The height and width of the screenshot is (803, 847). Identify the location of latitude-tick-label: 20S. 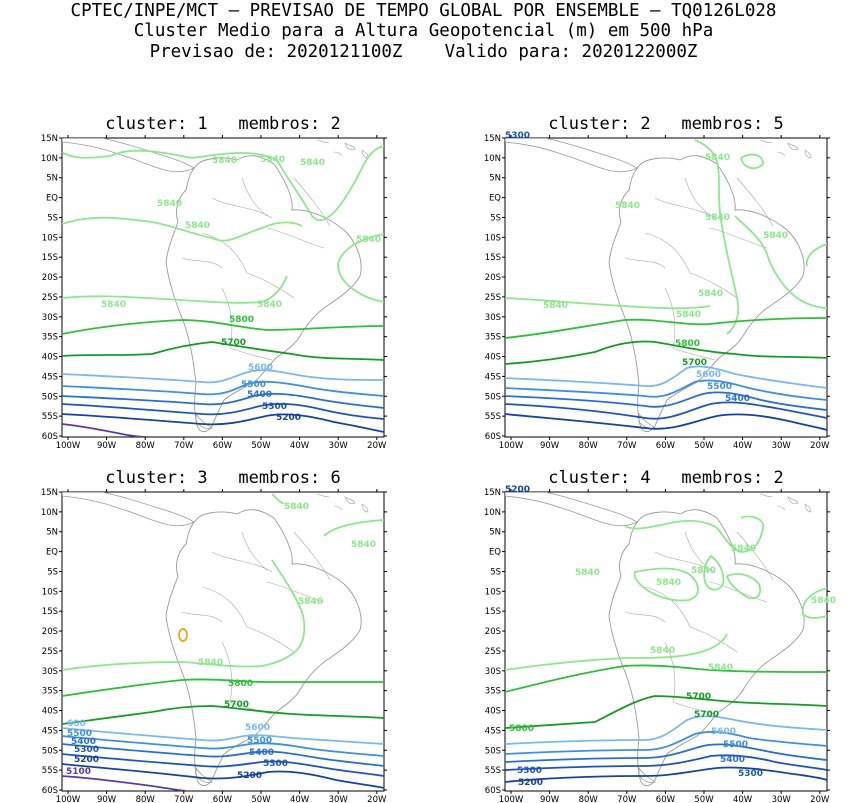
(50, 278).